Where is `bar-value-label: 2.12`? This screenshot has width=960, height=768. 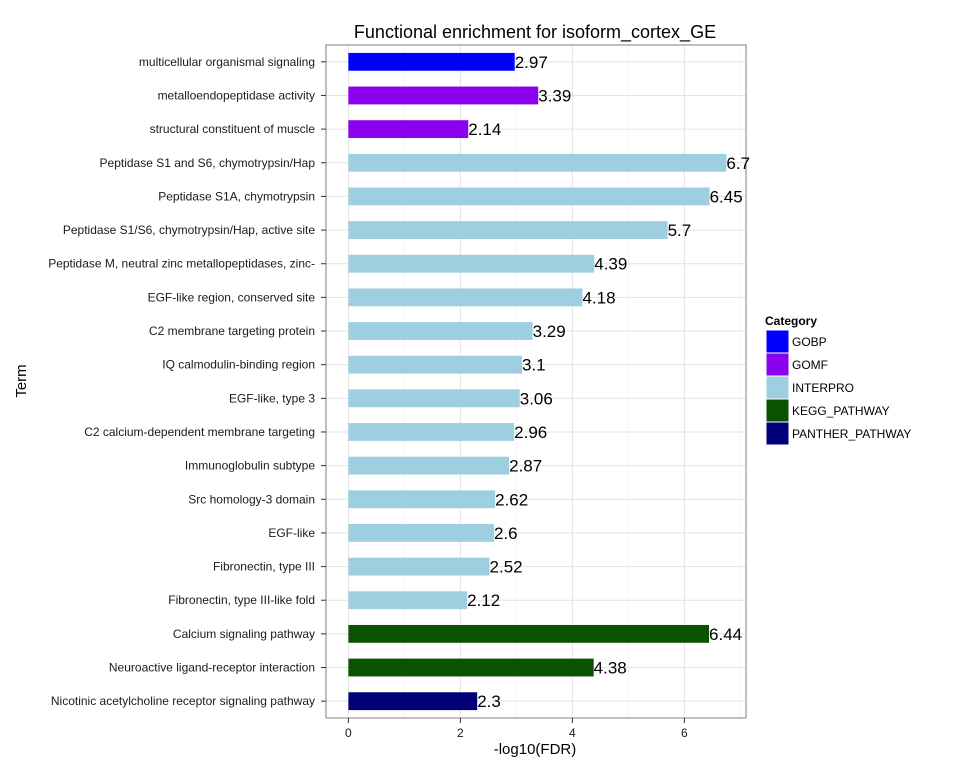
bar-value-label: 2.12 is located at coordinates (483, 600).